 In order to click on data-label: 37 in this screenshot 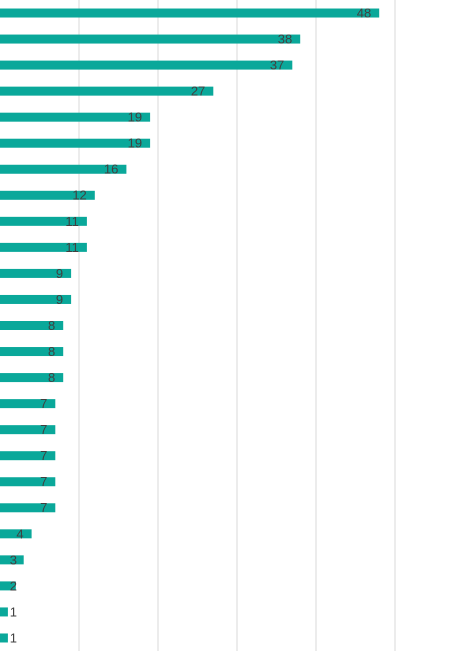, I will do `click(277, 65)`.